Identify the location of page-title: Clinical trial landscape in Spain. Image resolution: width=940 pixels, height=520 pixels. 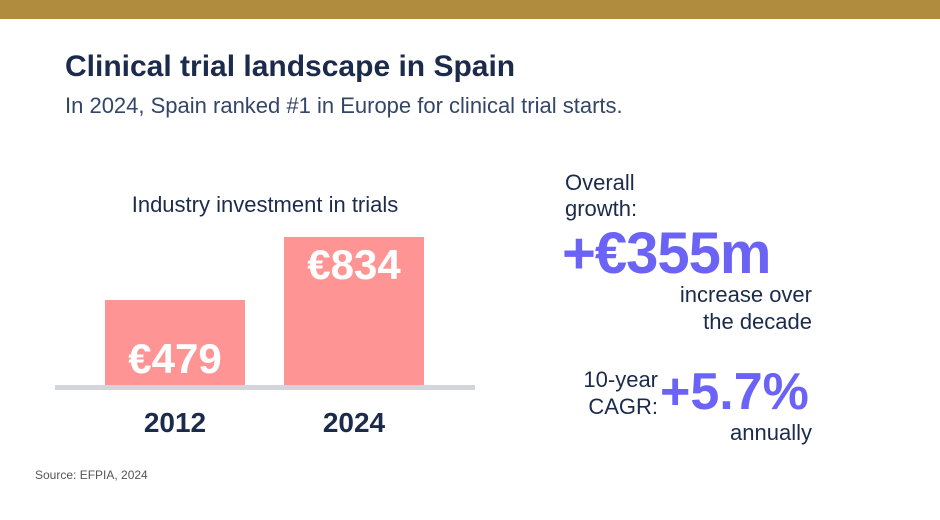
(290, 66).